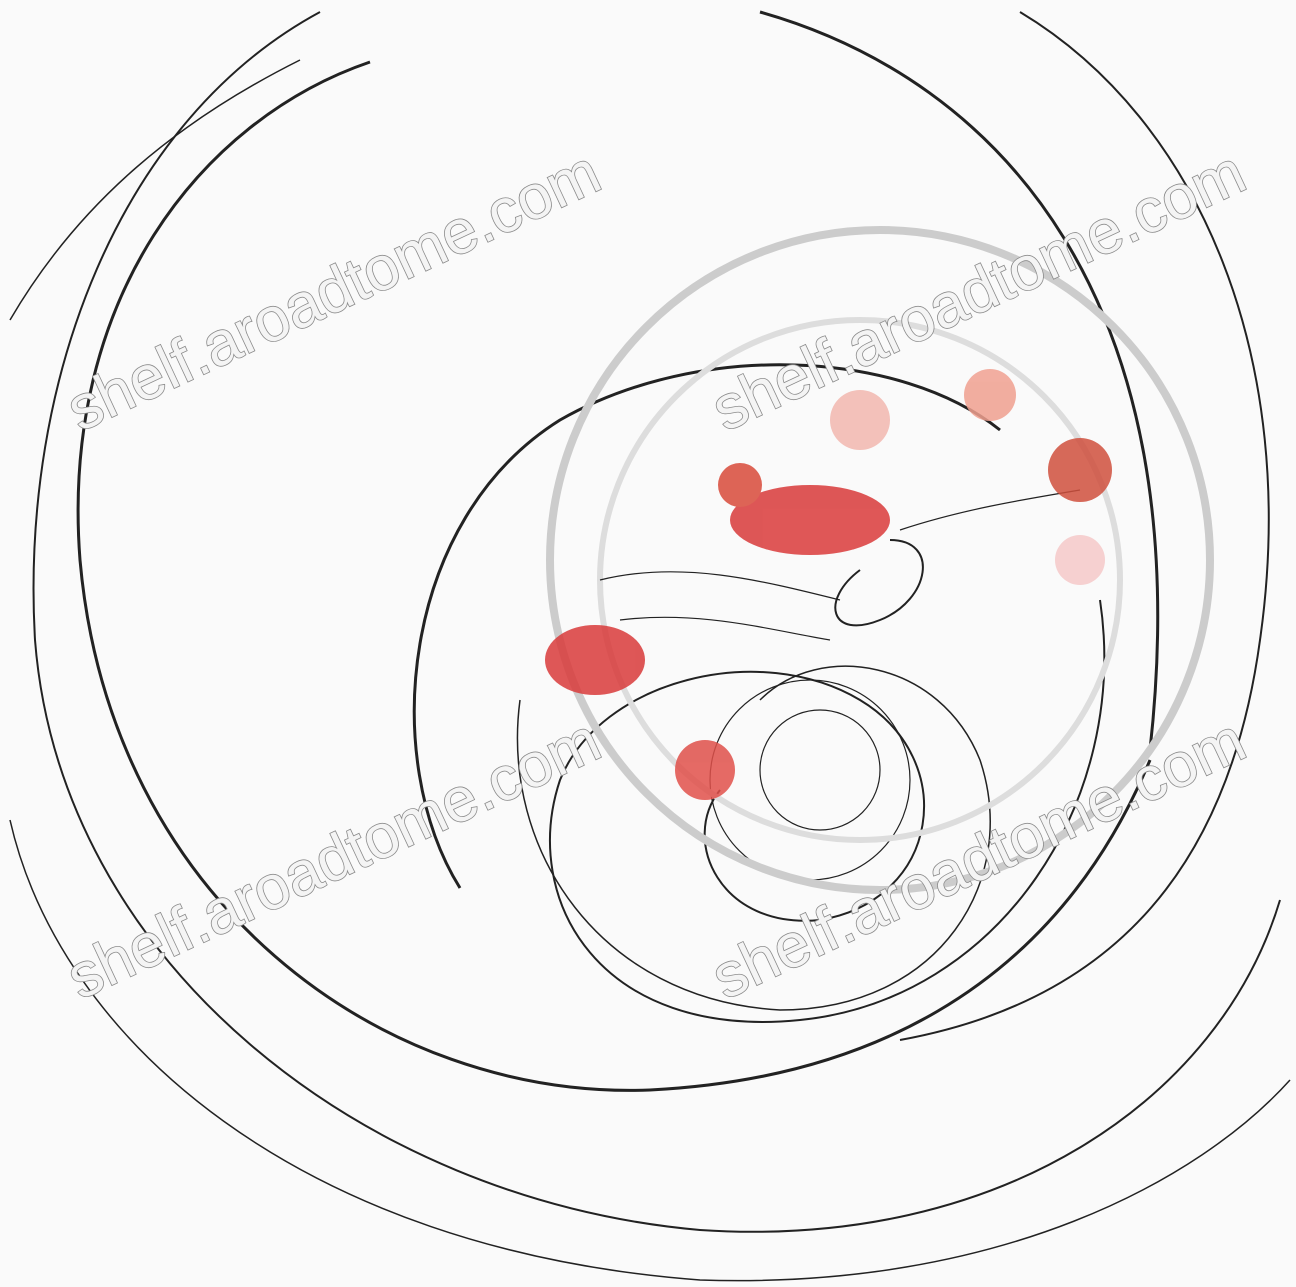  What do you see at coordinates (828, 584) in the screenshot?
I see `flowers` at bounding box center [828, 584].